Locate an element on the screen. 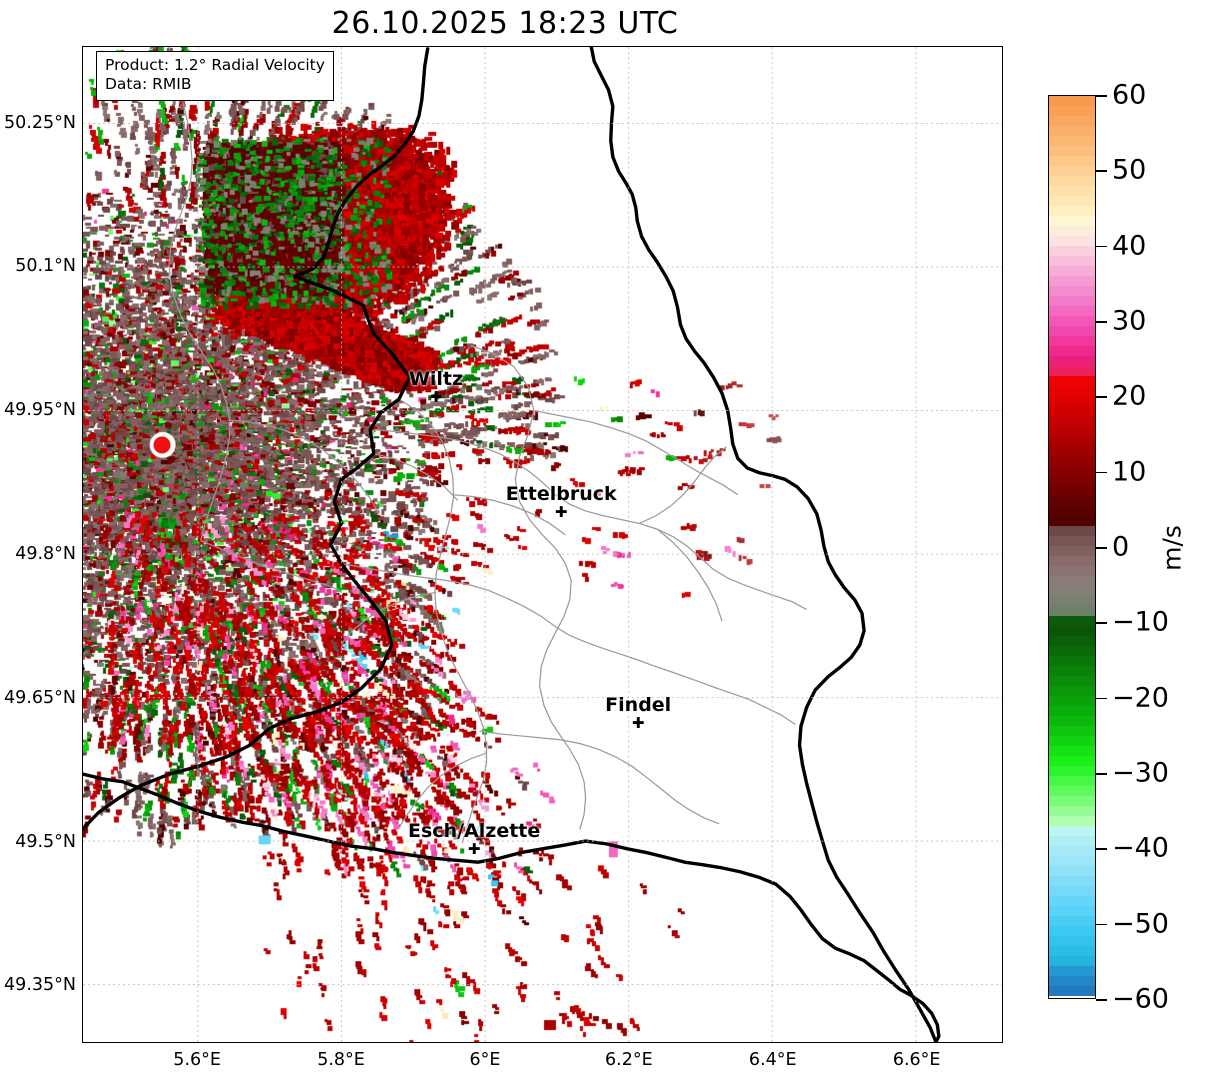 The width and height of the screenshot is (1207, 1081). colorbar-tick-label: −50 is located at coordinates (1140, 924).